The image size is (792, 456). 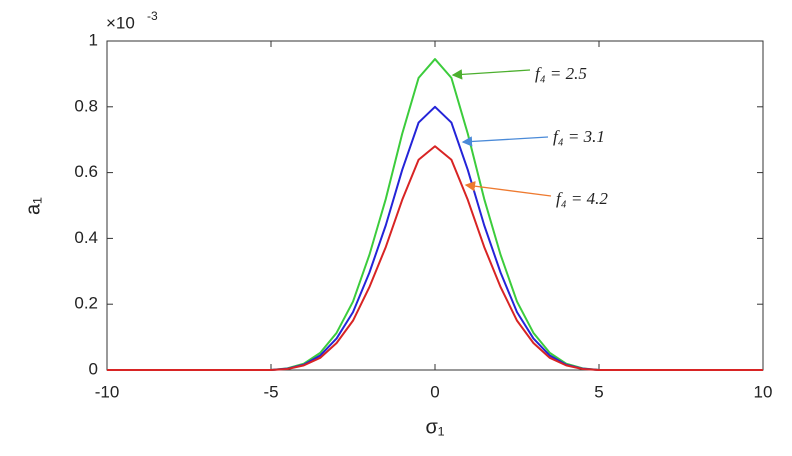 I want to click on y-tick-label: 0.4, so click(x=86, y=237).